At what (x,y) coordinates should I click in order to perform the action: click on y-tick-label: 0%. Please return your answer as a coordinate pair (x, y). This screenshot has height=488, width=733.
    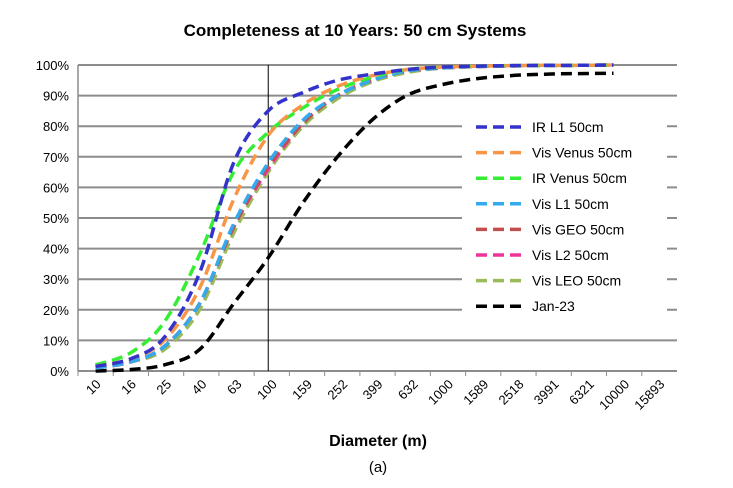
    Looking at the image, I should click on (59, 371).